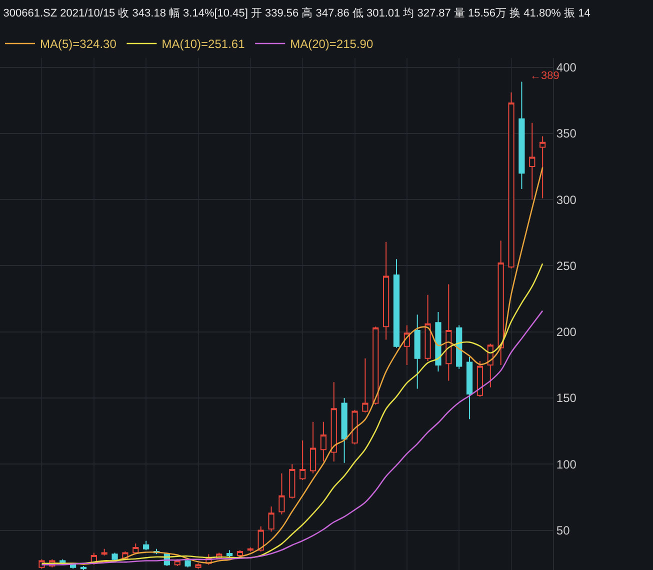  Describe the element at coordinates (296, 13) in the screenshot. I see `chart-title: 300661.SZ 2021/10/15 收 343.18 幅 3.14%[10.45] 开 339.56 高 347.86 低 301.01 均 327.87 量 15.56万 换 41.80% 振 14` at that location.